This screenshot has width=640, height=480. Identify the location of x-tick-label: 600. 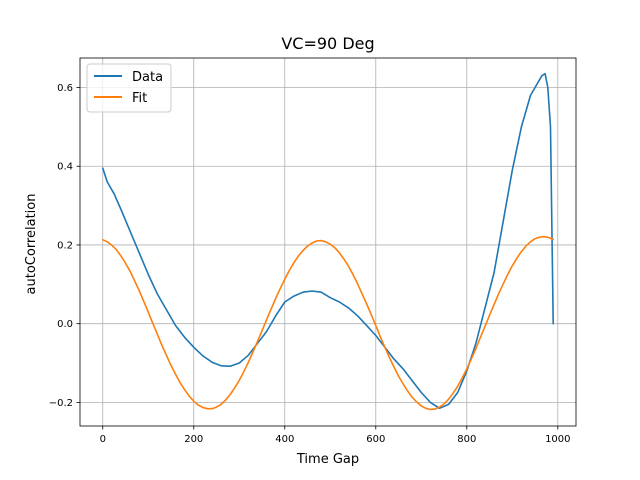
(375, 439).